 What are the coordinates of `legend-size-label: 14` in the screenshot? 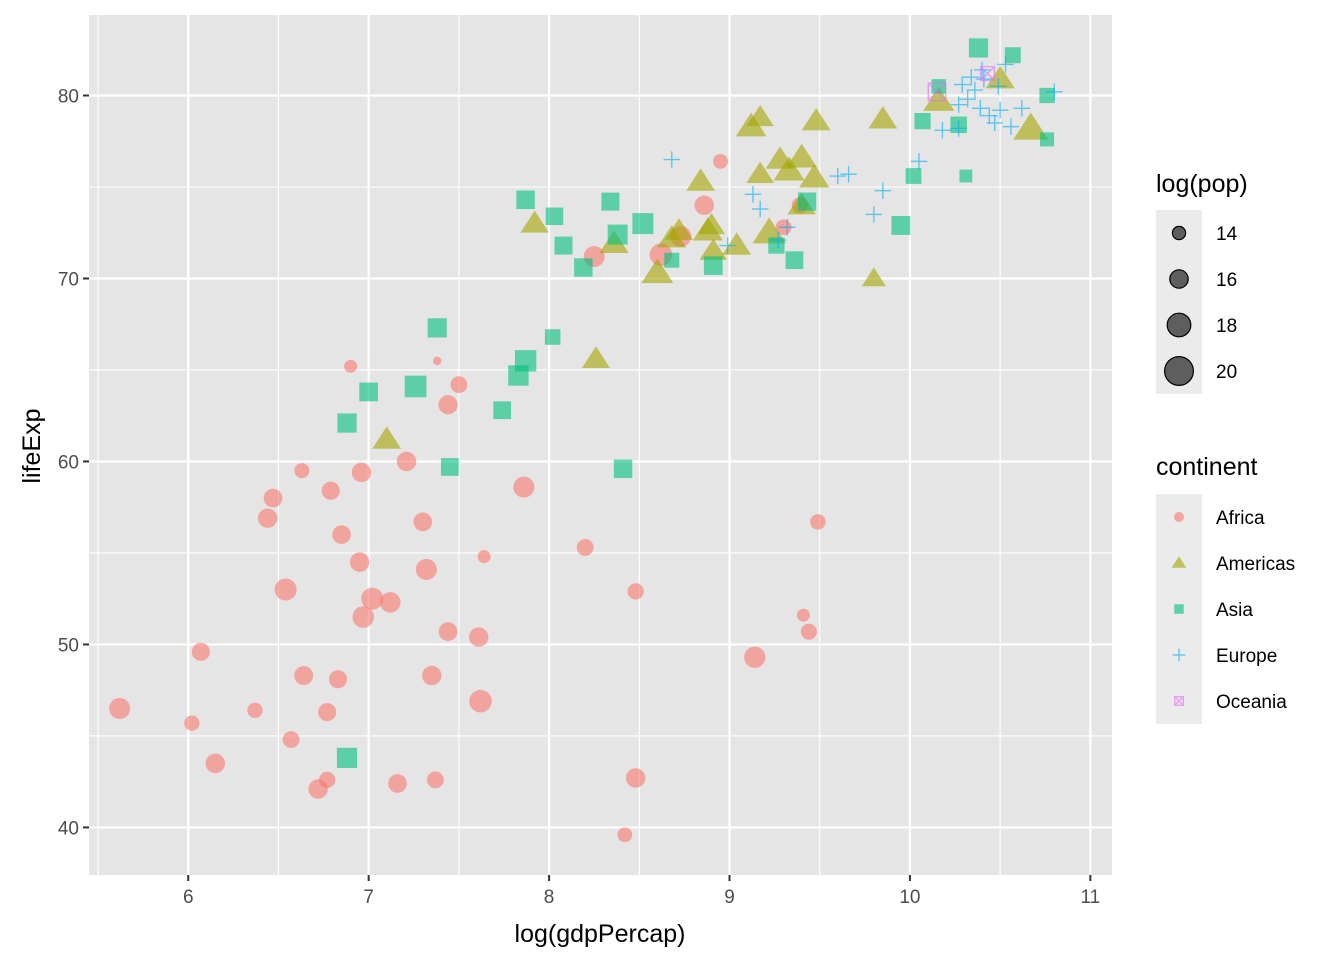 It's located at (1227, 234).